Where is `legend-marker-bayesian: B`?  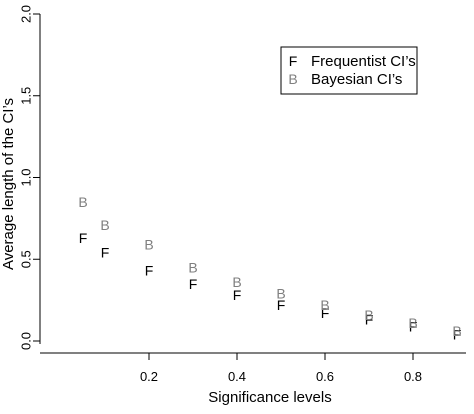
legend-marker-bayesian: B is located at coordinates (292, 79).